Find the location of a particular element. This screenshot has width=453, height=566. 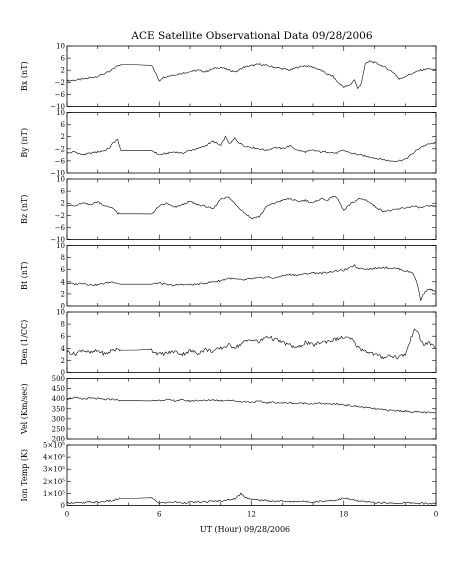

panel-1: 10 6 2 −2 −6 −10 By (nT) is located at coordinates (228, 143).